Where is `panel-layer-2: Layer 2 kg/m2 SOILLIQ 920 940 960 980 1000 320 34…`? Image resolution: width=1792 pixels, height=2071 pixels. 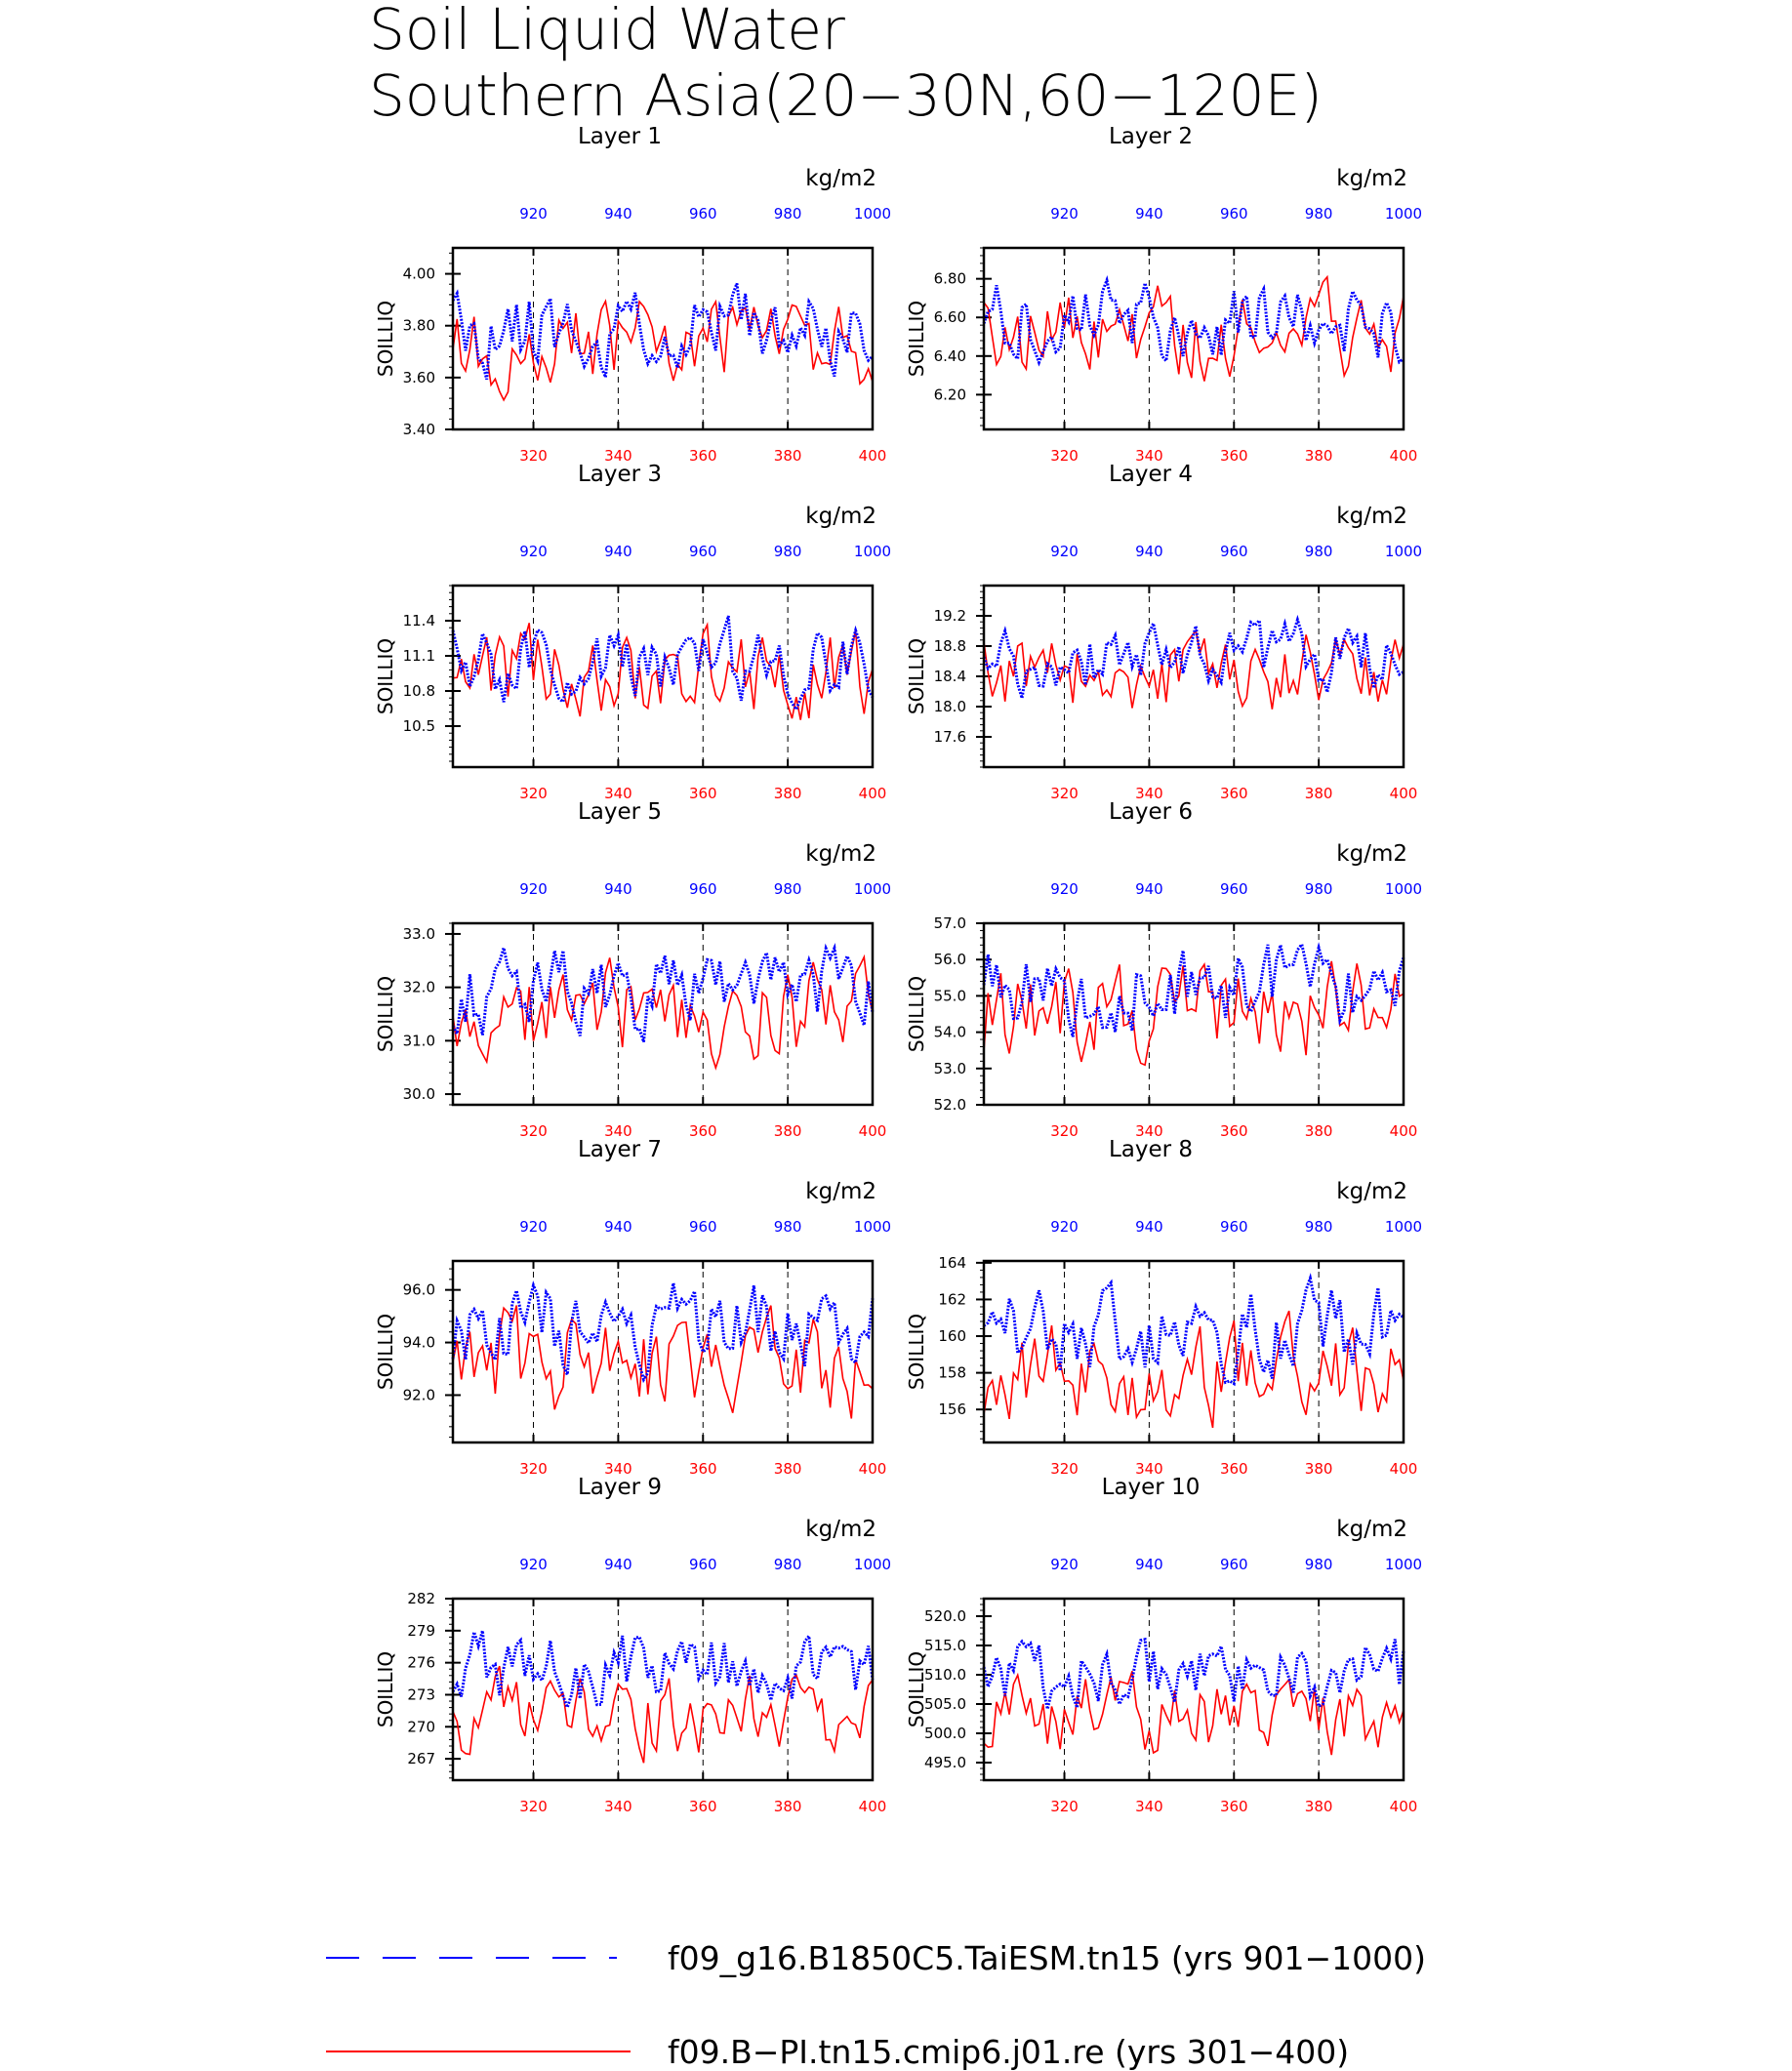
panel-layer-2: Layer 2 kg/m2 SOILLIQ 920 940 960 980 1000 320 34… is located at coordinates (1163, 295).